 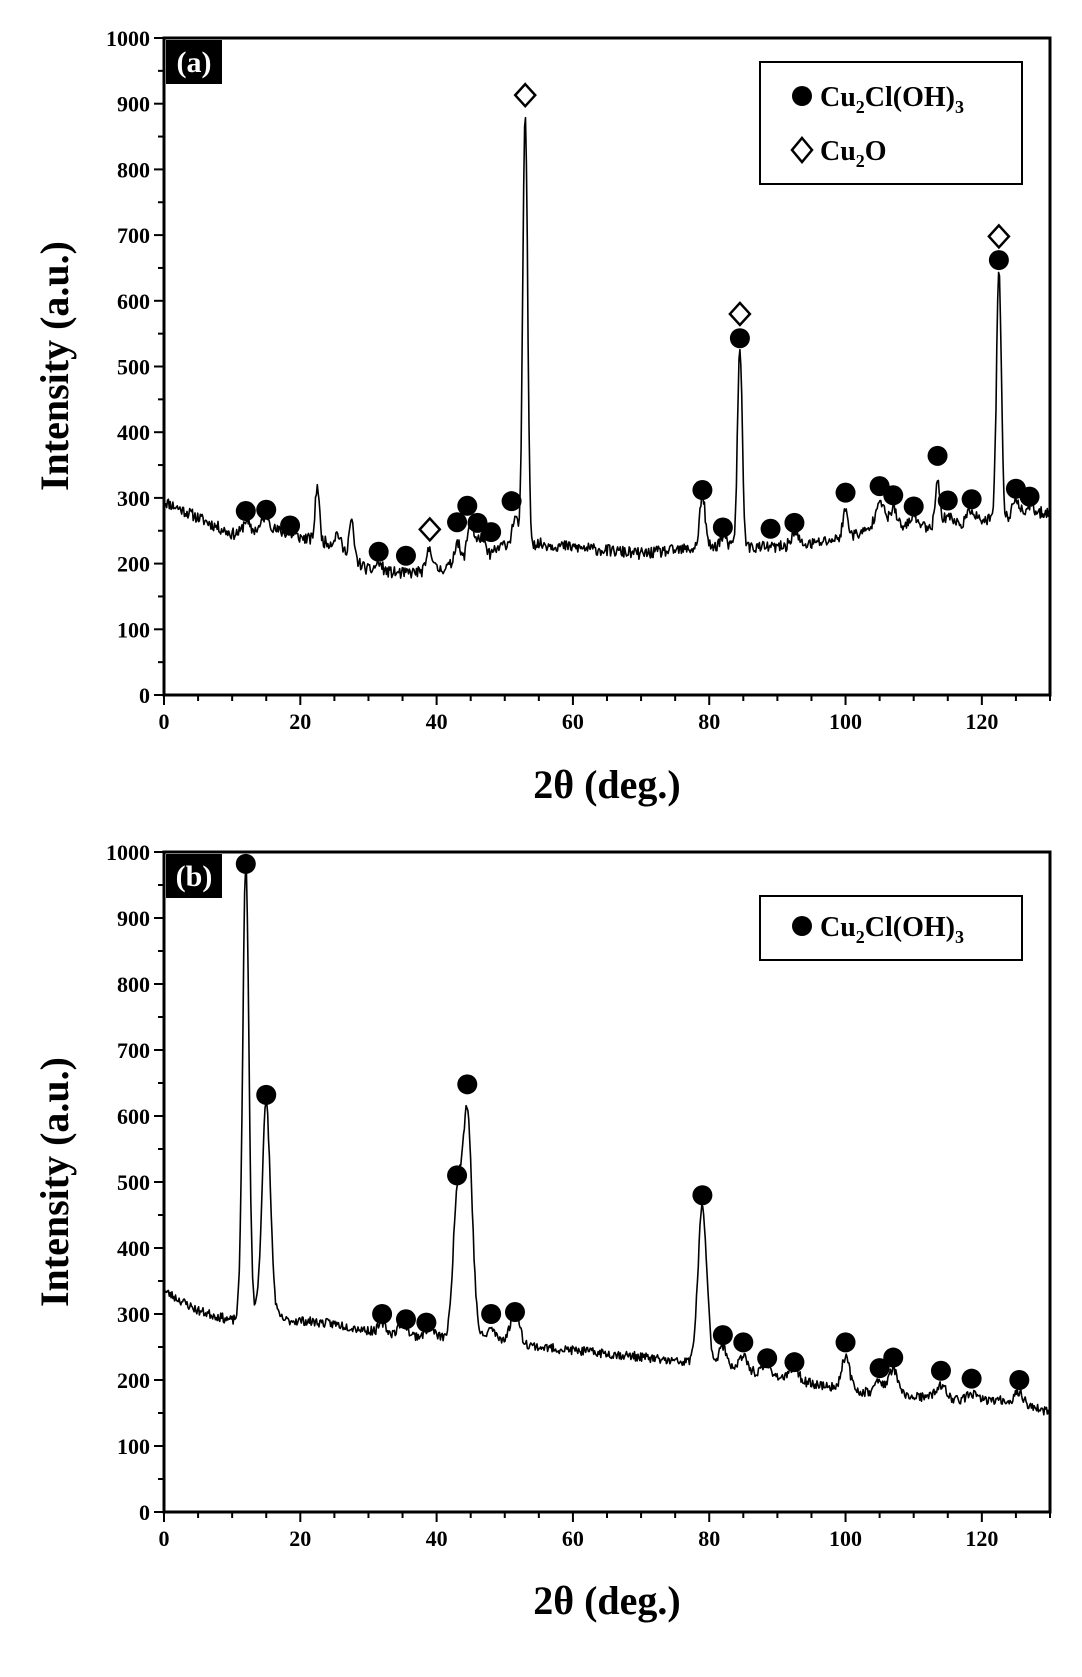 I want to click on panel-a-legend: Cu2Cl(OH)3 Cu2O, so click(x=891, y=123).